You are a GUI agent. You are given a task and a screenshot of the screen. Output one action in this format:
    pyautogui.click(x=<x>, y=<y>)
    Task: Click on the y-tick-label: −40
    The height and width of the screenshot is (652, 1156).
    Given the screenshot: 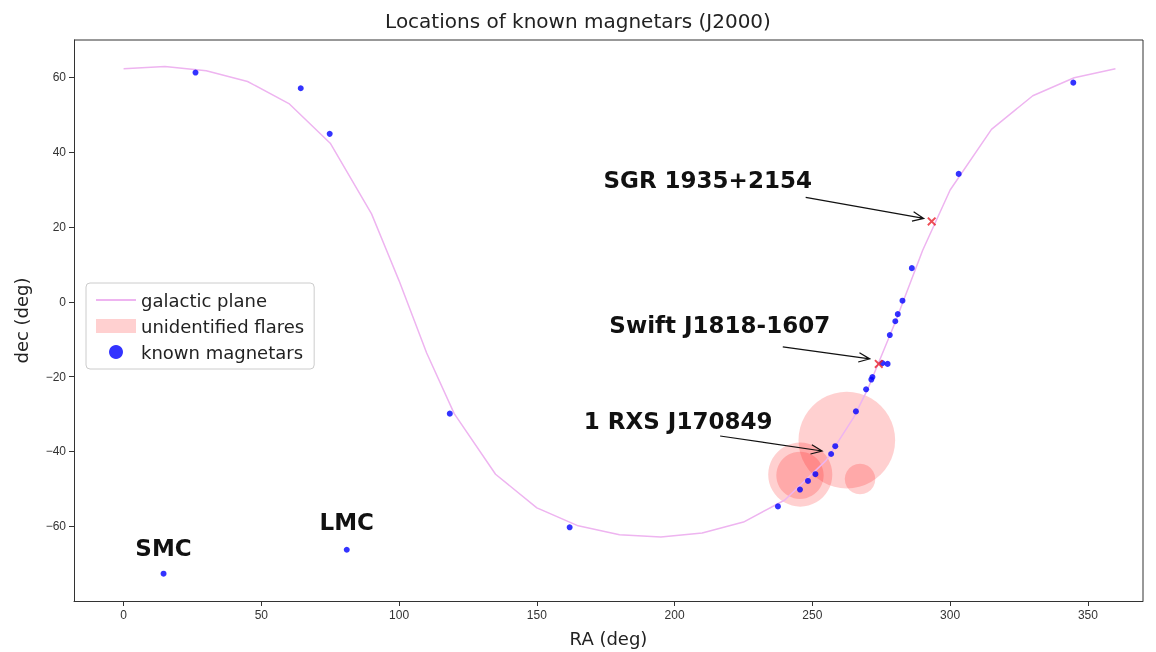 What is the action you would take?
    pyautogui.click(x=56, y=451)
    